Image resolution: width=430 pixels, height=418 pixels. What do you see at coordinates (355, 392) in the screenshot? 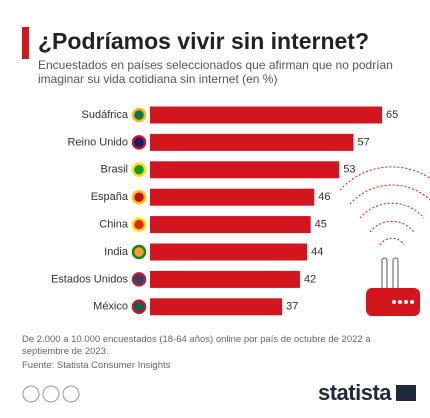
I see `logo-text: statista` at bounding box center [355, 392].